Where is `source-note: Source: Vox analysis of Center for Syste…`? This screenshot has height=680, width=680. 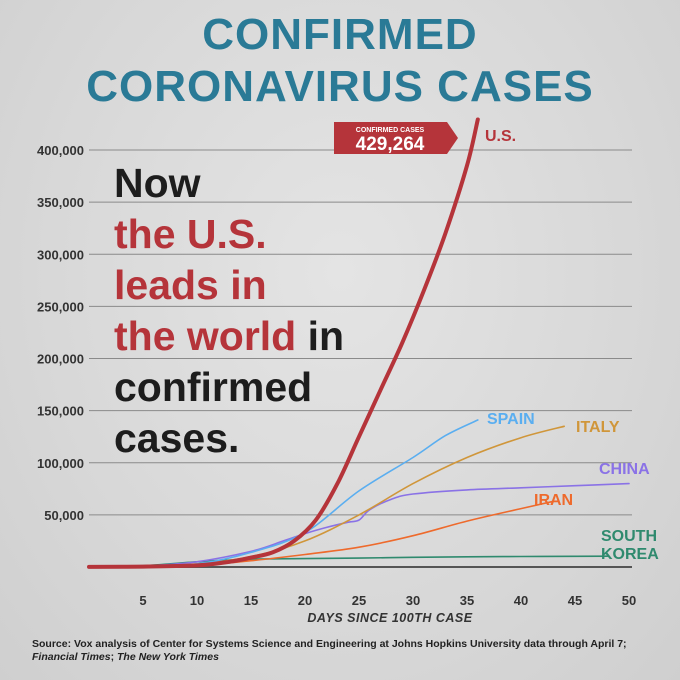
source-note: Source: Vox analysis of Center for Syste… is located at coordinates (352, 651).